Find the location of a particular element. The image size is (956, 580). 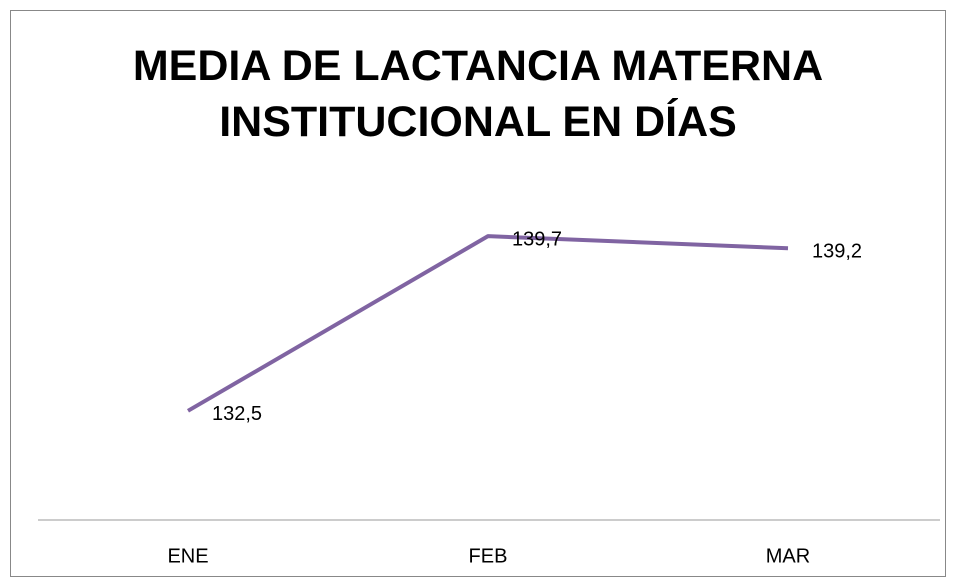

x-tick-label: MAR is located at coordinates (788, 556).